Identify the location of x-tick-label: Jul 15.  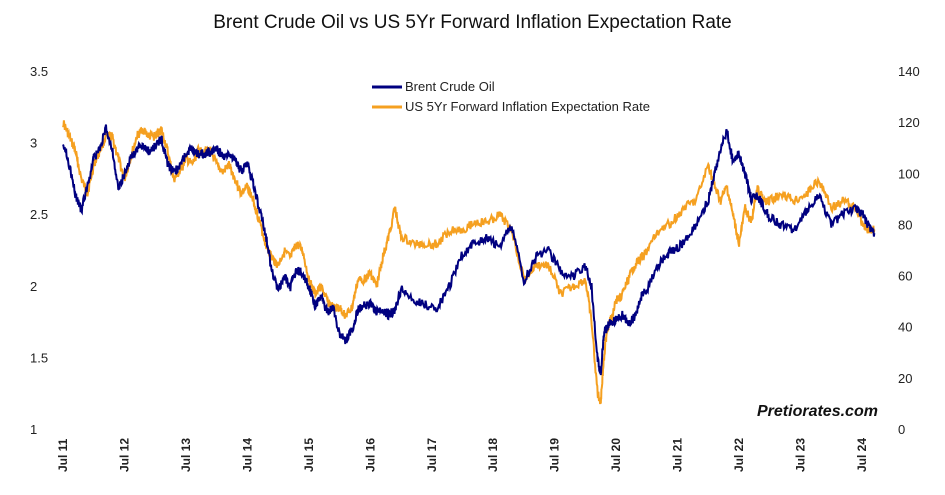
(309, 455).